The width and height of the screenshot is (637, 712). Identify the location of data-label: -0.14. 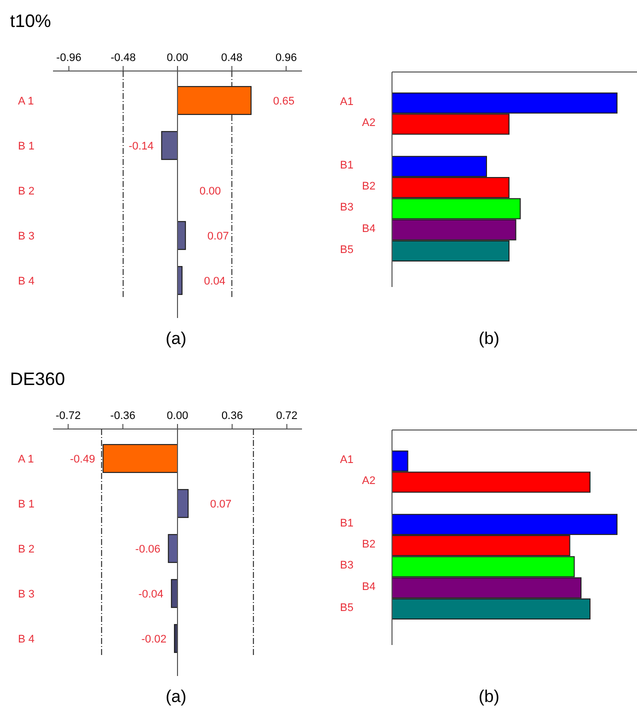
(141, 146).